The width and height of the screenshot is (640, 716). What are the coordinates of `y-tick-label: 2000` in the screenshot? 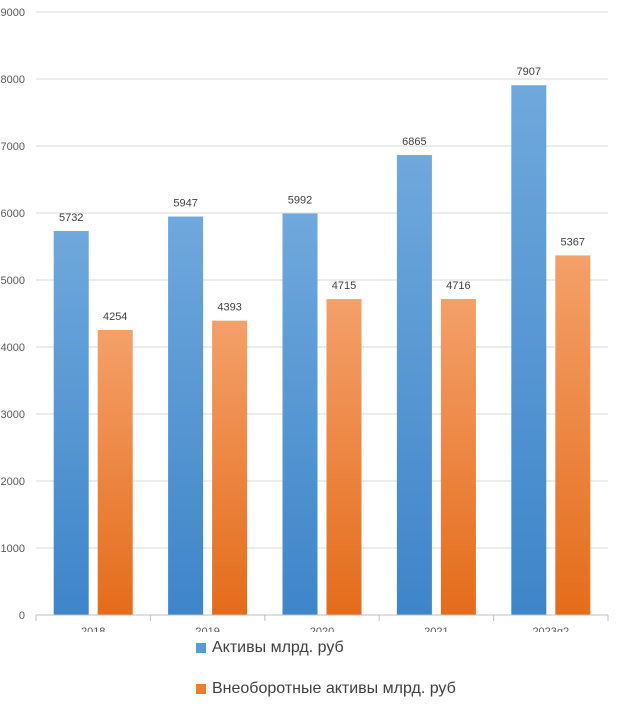 It's located at (13, 482).